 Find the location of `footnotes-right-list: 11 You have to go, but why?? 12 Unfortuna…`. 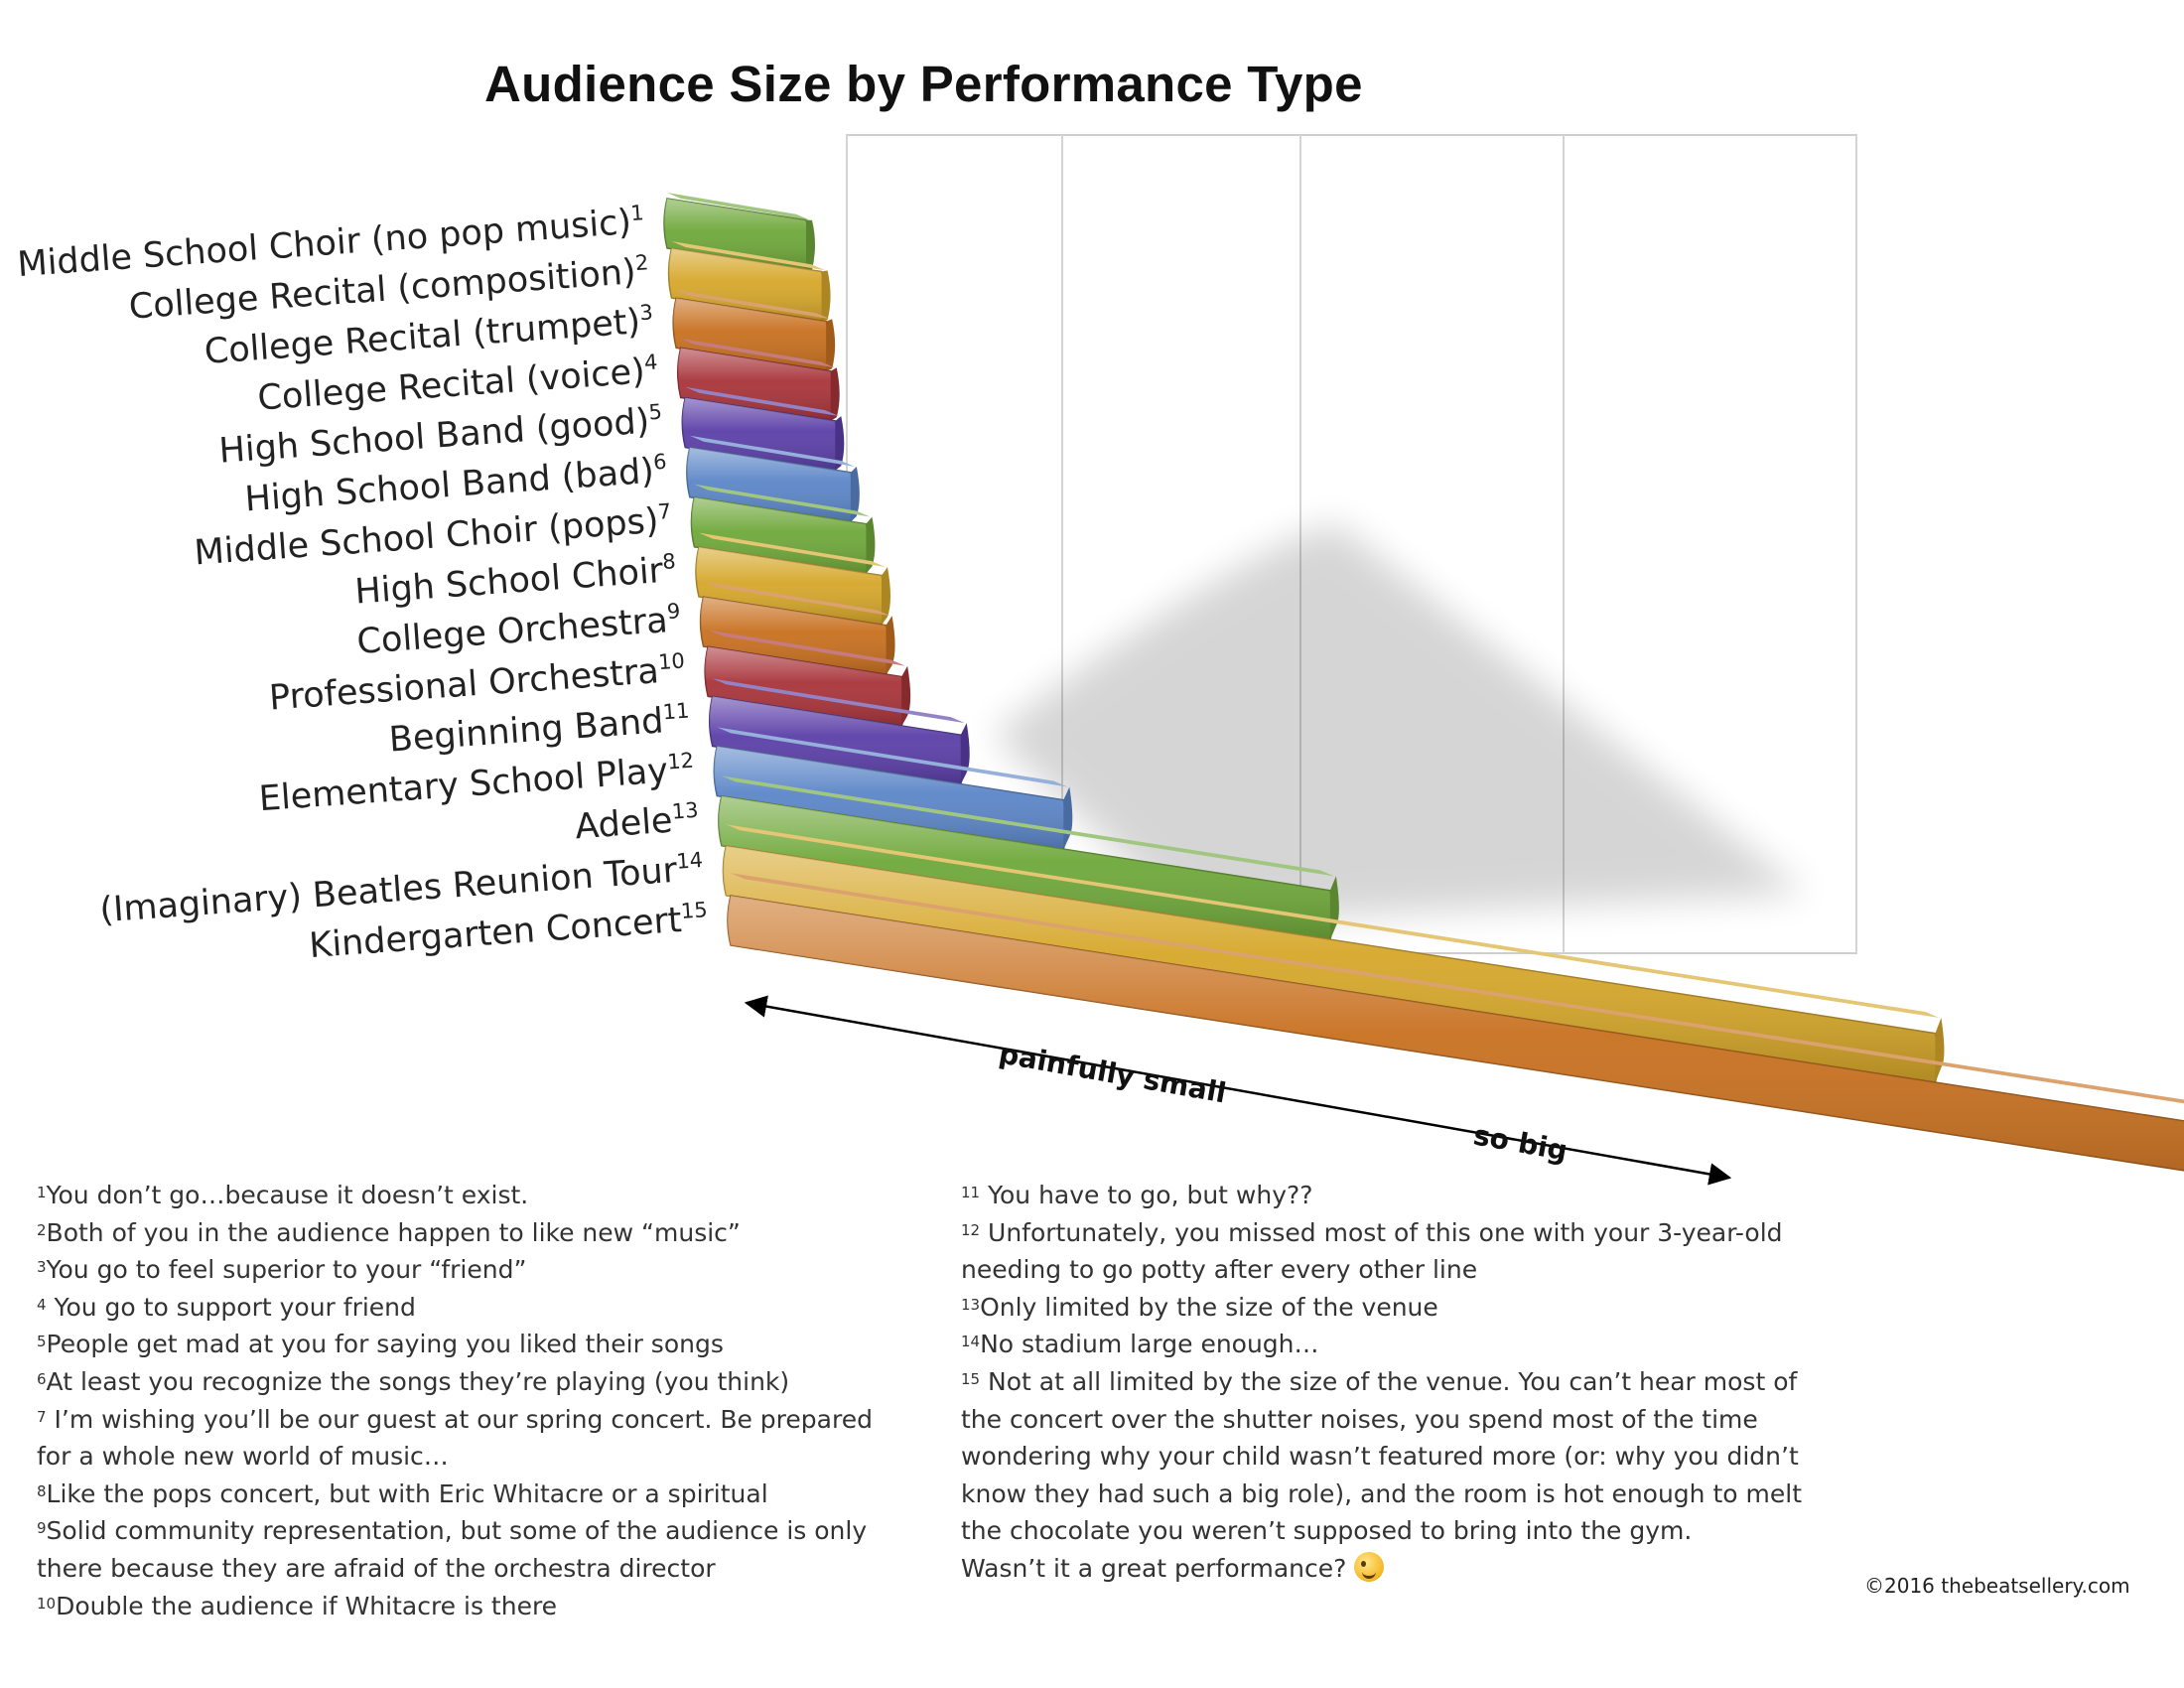

footnotes-right-list: 11 You have to go, but why?? 12 Unfortuna… is located at coordinates (1393, 1363).